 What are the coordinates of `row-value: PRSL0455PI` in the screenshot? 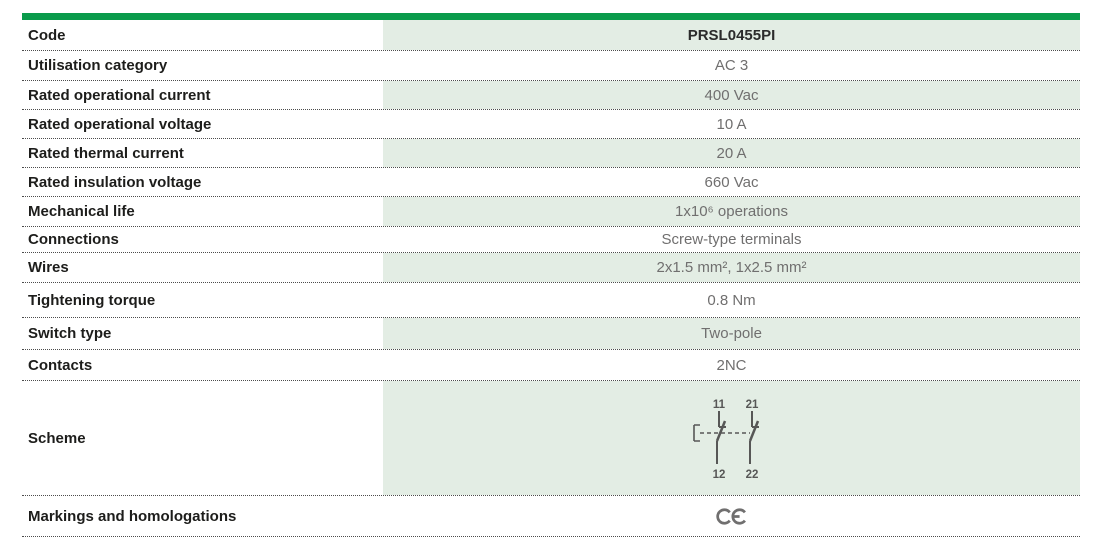 It's located at (731, 35).